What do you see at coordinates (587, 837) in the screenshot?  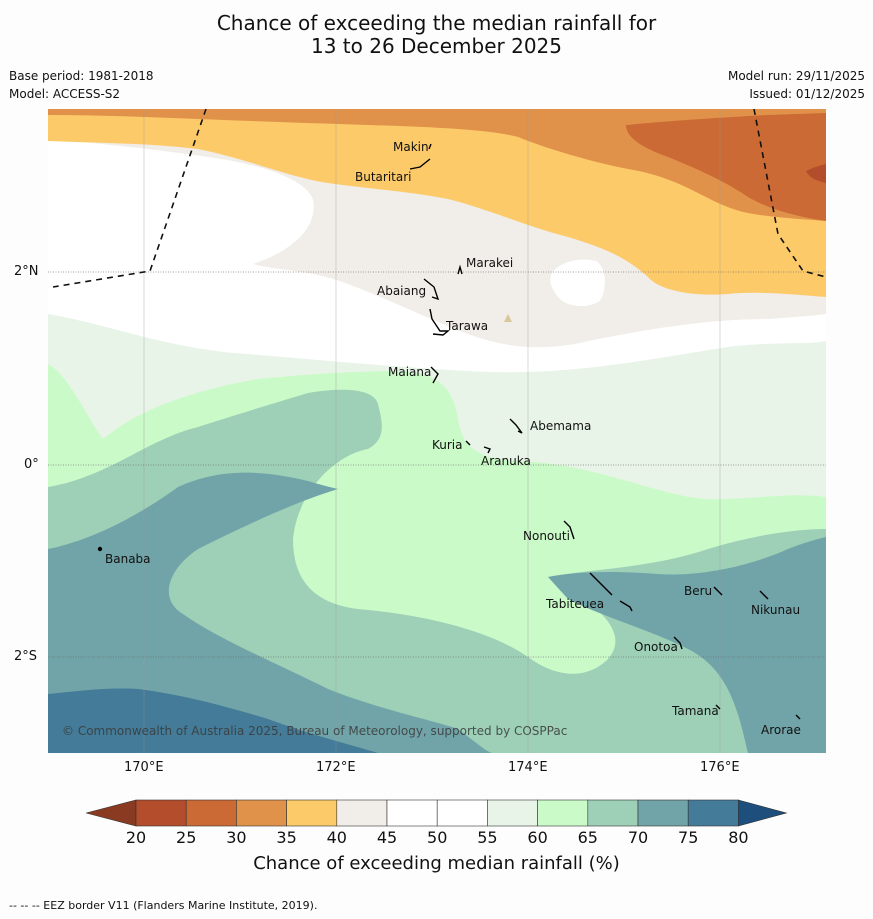 I see `colorbar-tick-label: 65` at bounding box center [587, 837].